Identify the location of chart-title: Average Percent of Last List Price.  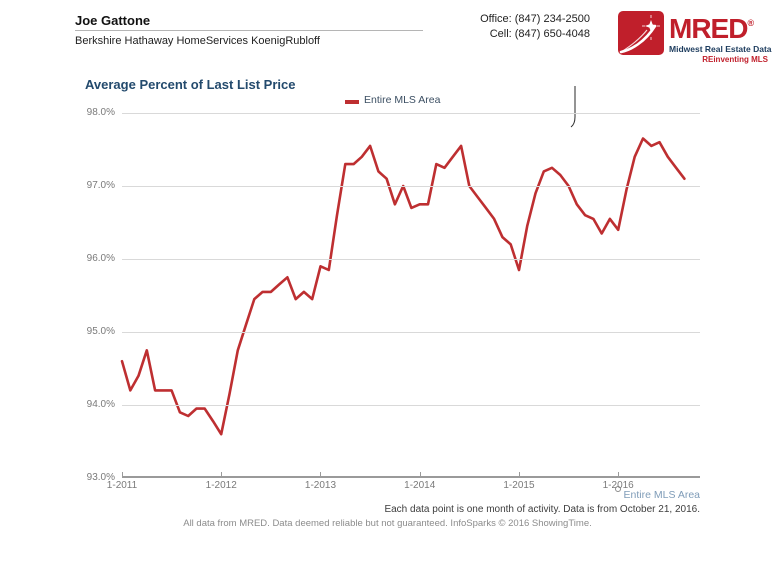
(190, 84).